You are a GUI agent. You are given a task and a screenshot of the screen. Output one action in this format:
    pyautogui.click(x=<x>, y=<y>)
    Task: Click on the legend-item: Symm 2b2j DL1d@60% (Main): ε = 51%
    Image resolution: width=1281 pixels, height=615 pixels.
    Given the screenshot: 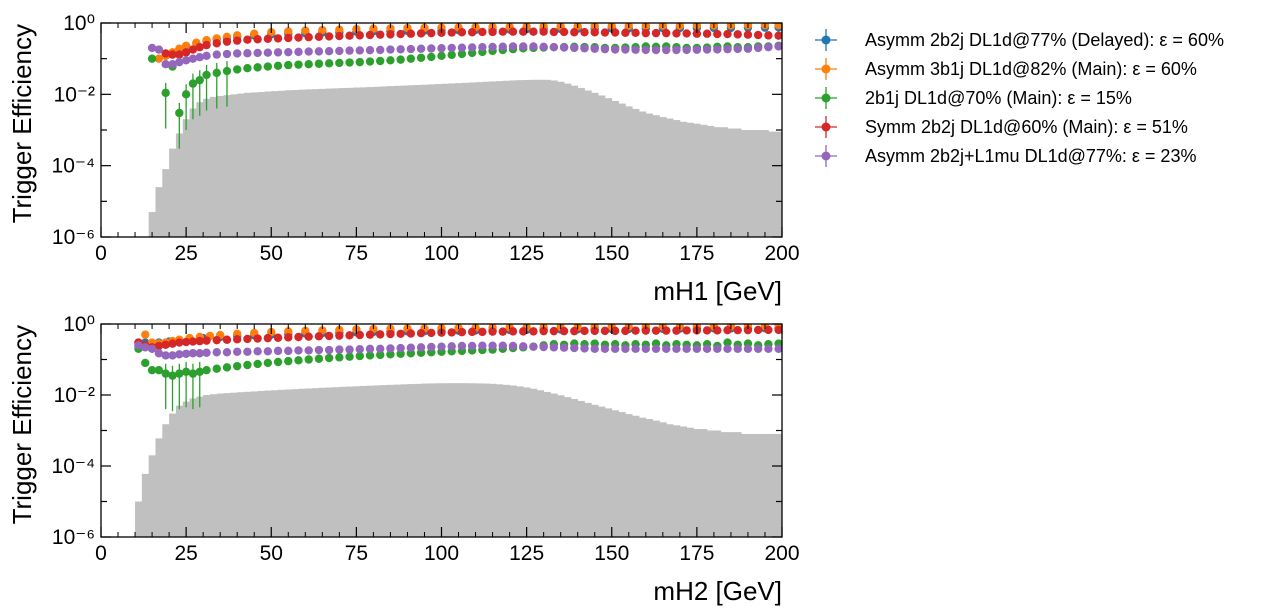 What is the action you would take?
    pyautogui.click(x=1001, y=127)
    